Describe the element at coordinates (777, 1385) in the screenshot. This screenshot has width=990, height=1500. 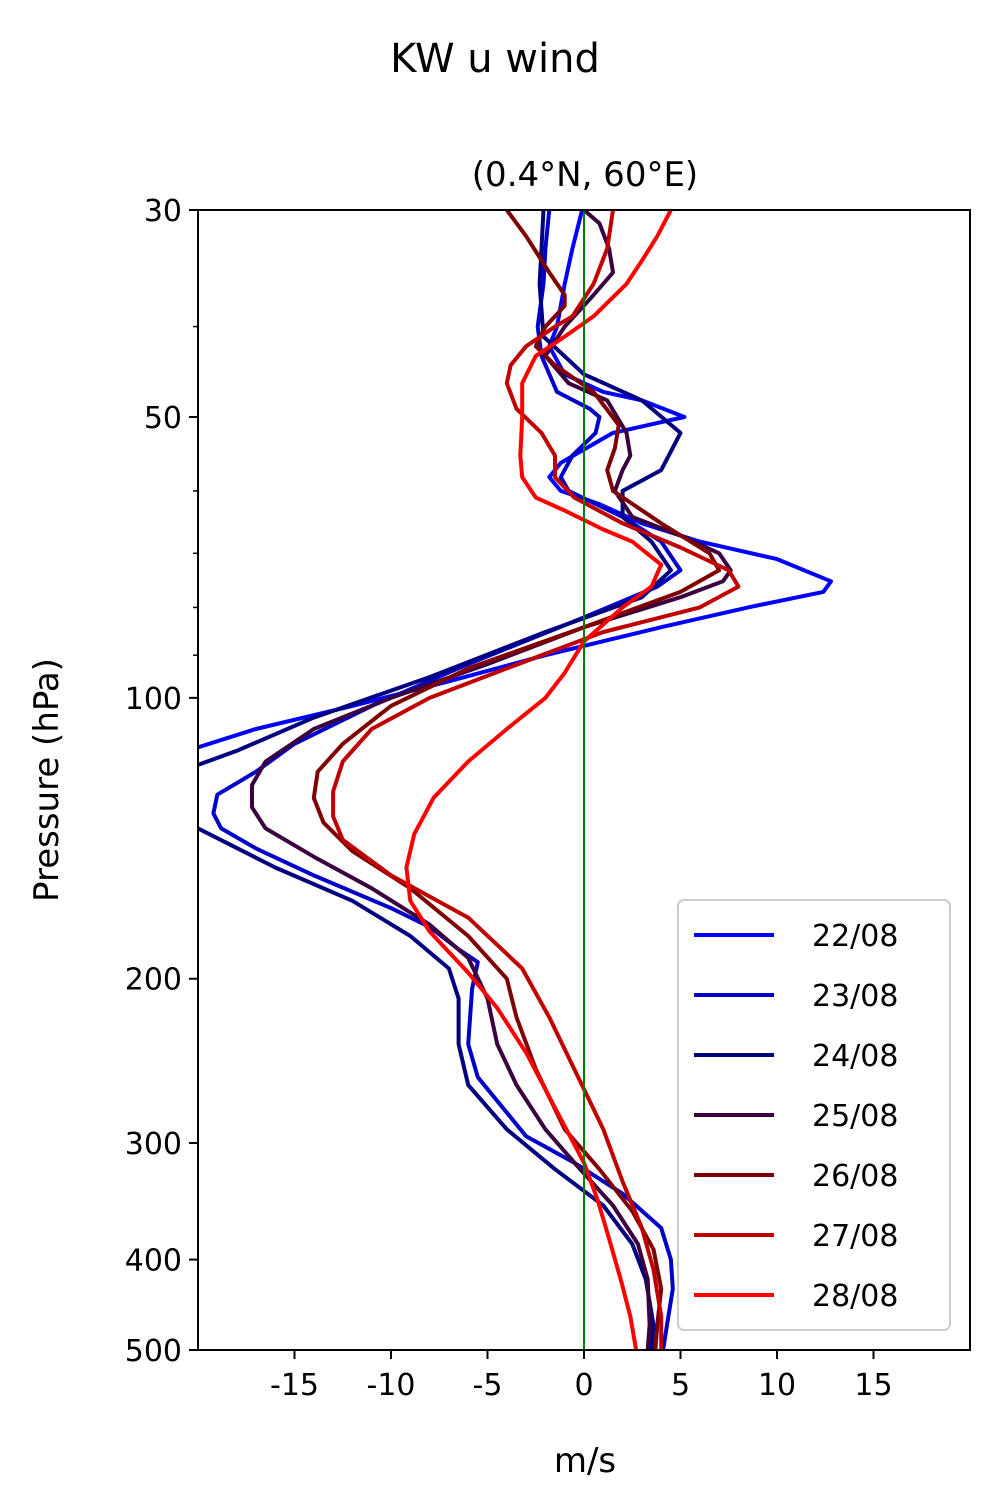
I see `x-tick-label: 10` at that location.